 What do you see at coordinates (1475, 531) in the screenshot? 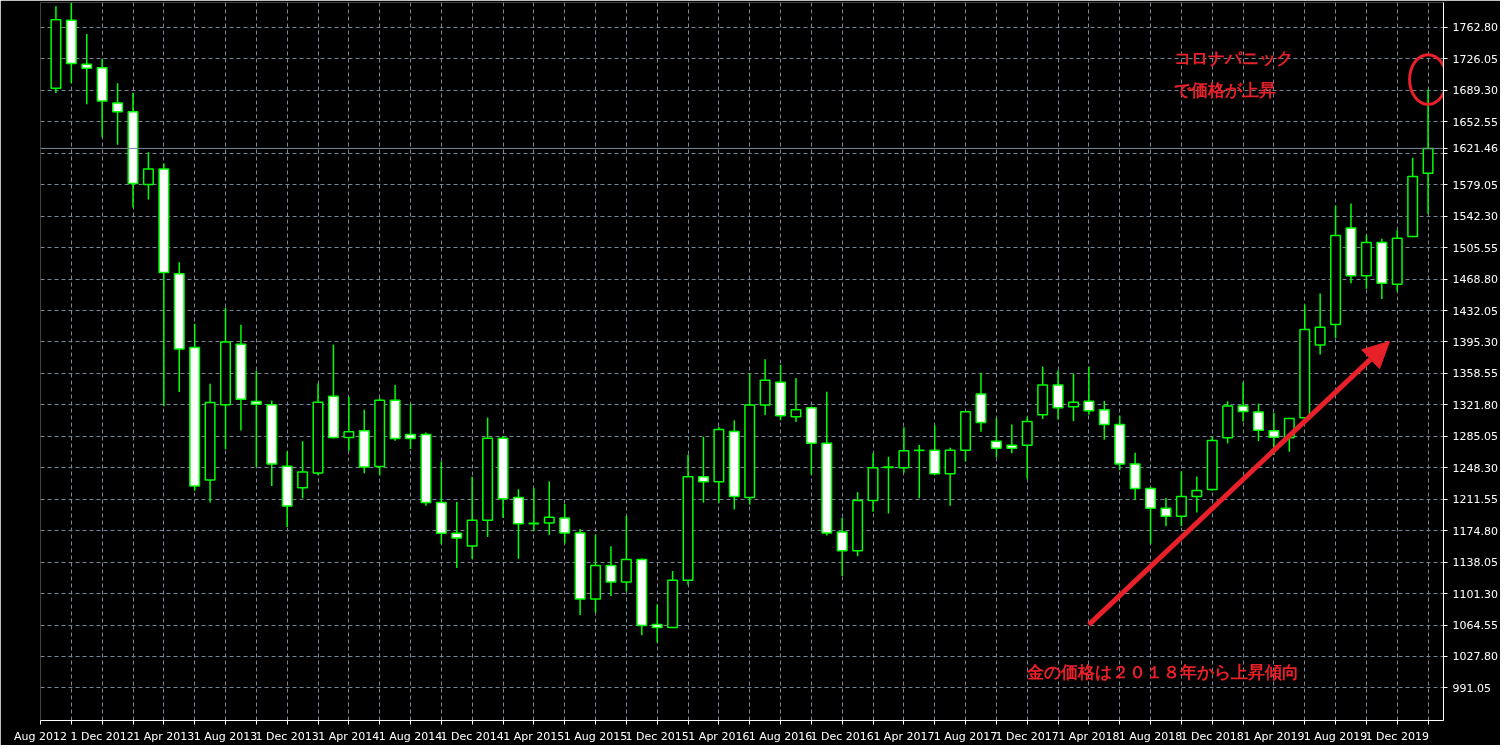
I see `y-tick-label: 1174.80` at bounding box center [1475, 531].